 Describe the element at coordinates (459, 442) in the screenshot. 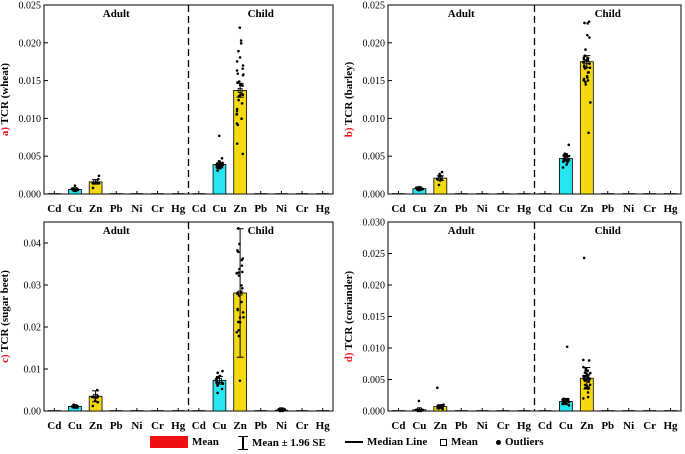

I see `legend-item-mean-marker: Mean` at that location.